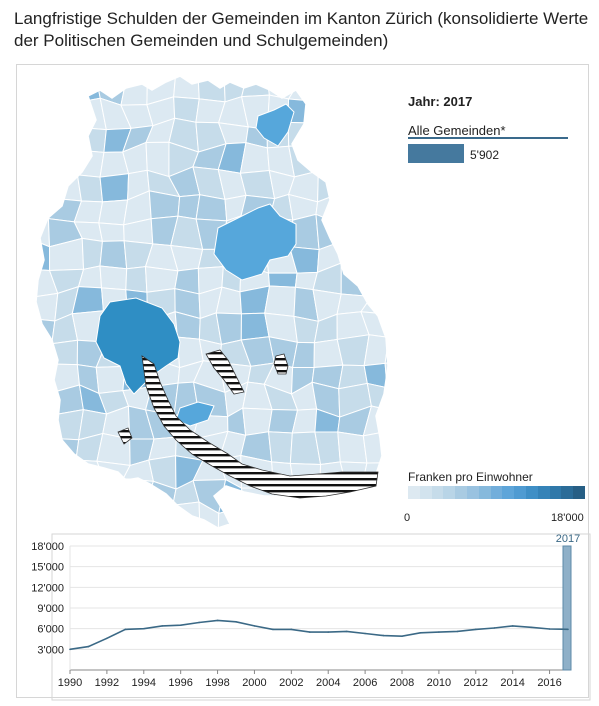  I want to click on all-municipalities-label: Alle Gemeinden*, so click(457, 130).